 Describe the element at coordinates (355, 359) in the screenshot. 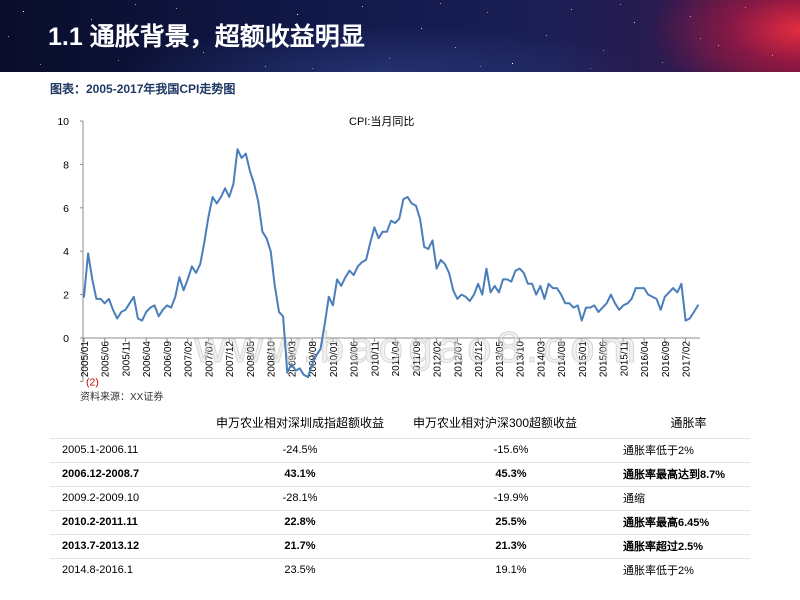

I see `x-tick-label: 2010/06` at that location.